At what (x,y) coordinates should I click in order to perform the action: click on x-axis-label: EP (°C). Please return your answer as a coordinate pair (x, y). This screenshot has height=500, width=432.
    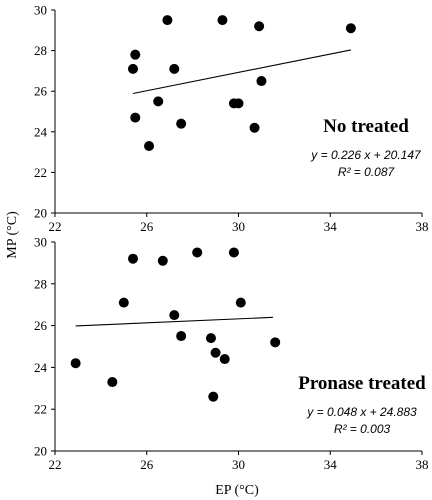
    Looking at the image, I should click on (237, 490).